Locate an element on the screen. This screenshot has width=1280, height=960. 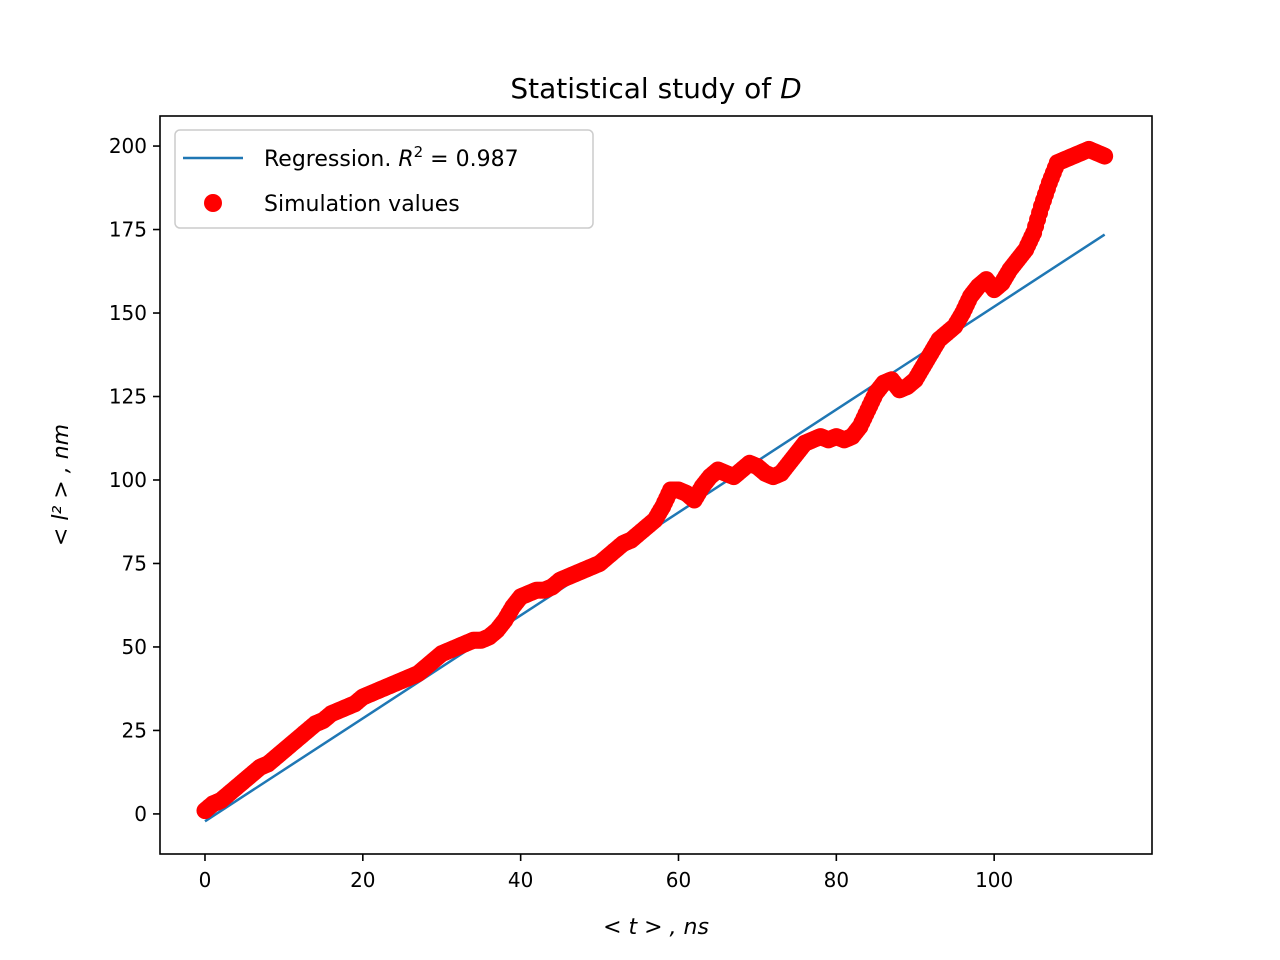
y-tick-label: 25 is located at coordinates (134, 730).